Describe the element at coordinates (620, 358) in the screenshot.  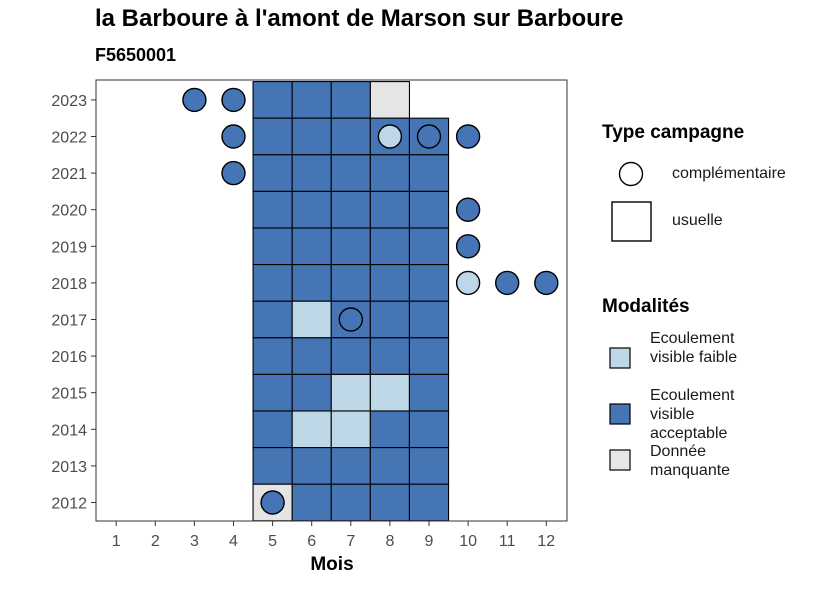
I see `legend-faible-key` at that location.